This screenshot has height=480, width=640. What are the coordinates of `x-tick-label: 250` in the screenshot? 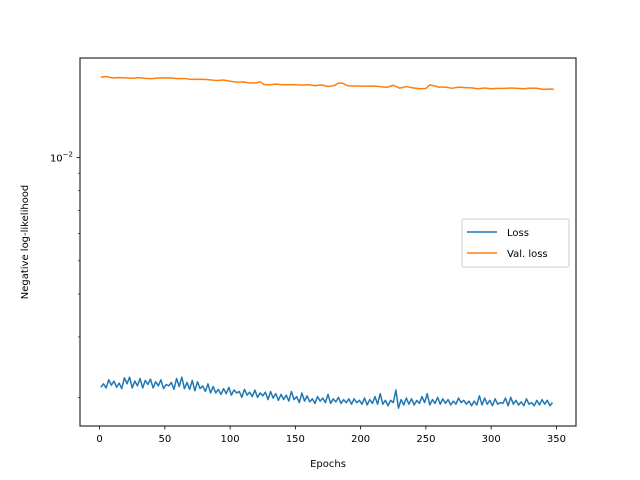 It's located at (425, 439).